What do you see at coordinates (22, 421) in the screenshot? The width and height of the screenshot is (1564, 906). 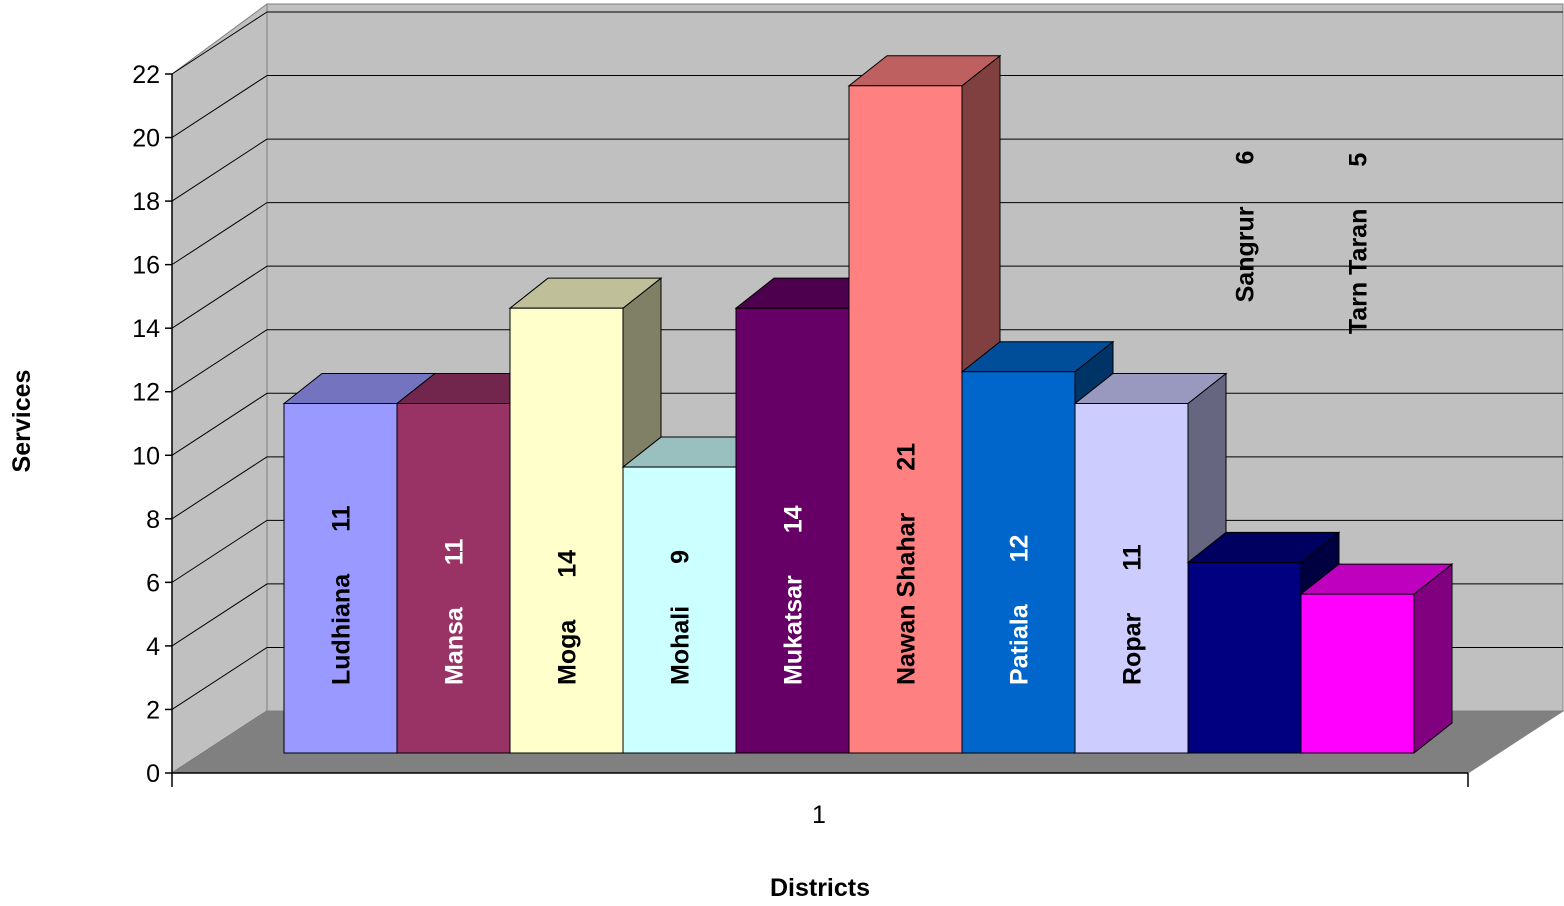 I see `y-axis-title: Services` at bounding box center [22, 421].